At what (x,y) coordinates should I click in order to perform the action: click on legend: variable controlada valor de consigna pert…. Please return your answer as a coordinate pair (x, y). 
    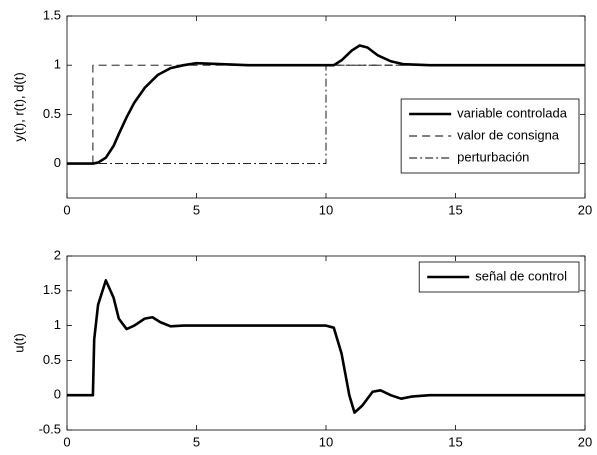
    Looking at the image, I should click on (490, 136).